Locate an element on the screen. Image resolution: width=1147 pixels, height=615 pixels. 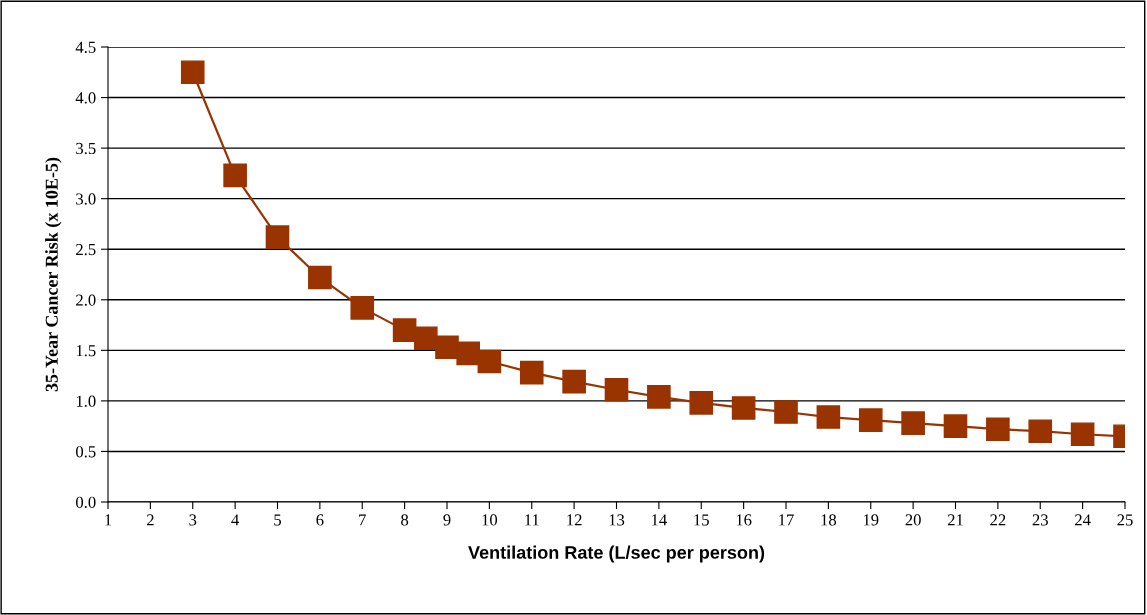
y-tick-label: 0.0 is located at coordinates (86, 502).